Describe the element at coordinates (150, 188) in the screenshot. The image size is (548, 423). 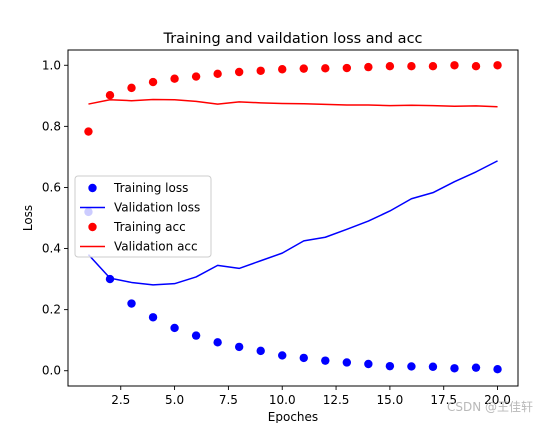
I see `legend-label-training-loss: Training loss` at that location.